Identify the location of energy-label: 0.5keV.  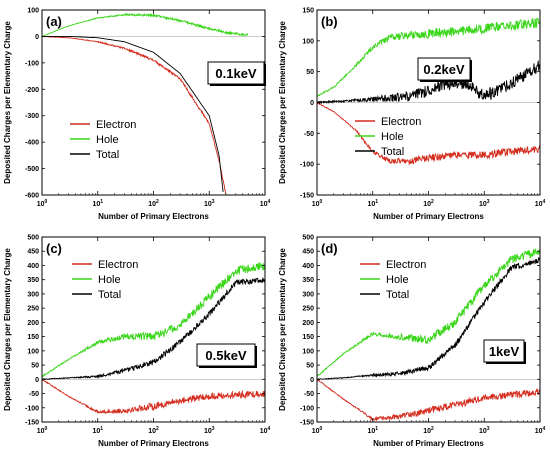
(226, 355).